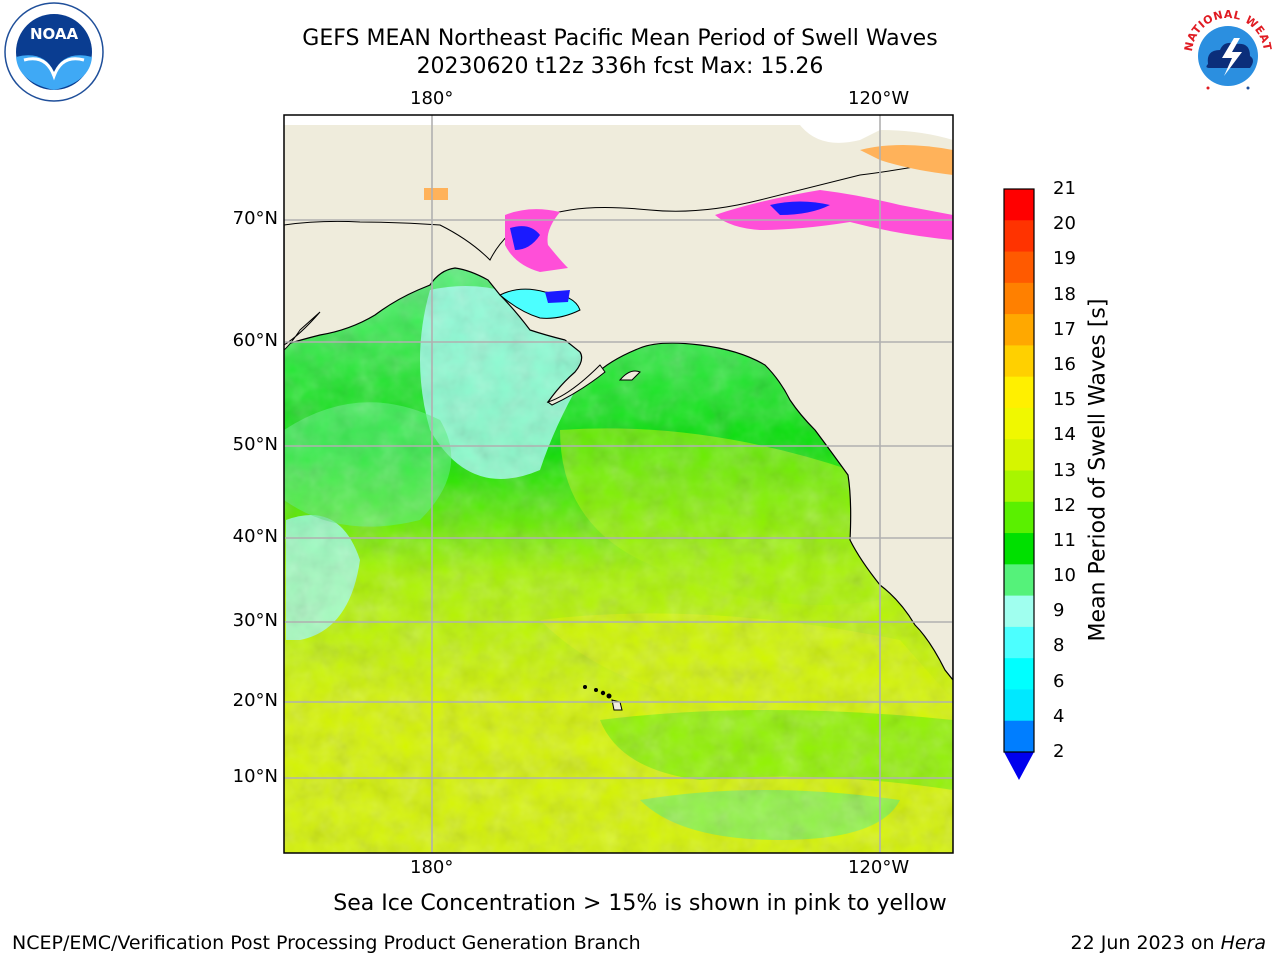 This screenshot has height=960, width=1280. Describe the element at coordinates (255, 776) in the screenshot. I see `lat-tick-10n: 10°N` at that location.